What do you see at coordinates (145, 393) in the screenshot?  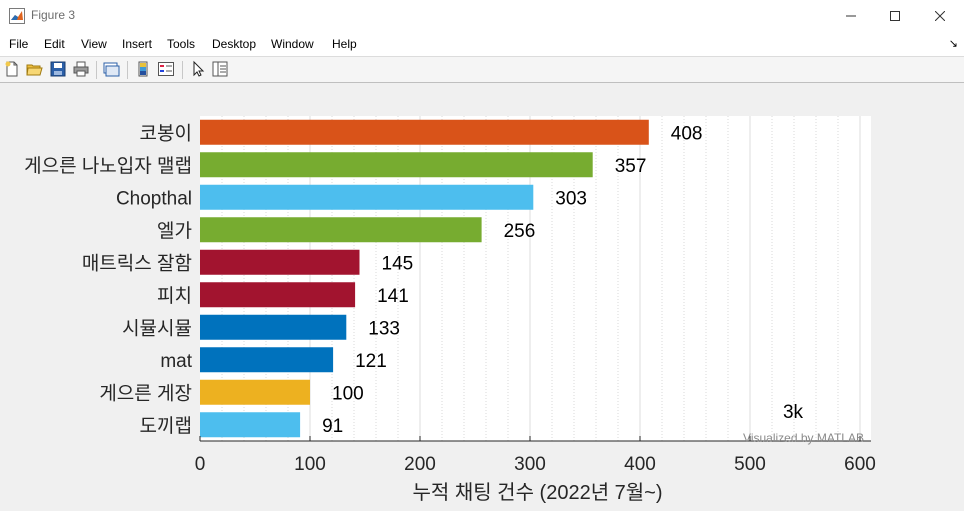 I see `category-label: 게으른 게장` at bounding box center [145, 393].